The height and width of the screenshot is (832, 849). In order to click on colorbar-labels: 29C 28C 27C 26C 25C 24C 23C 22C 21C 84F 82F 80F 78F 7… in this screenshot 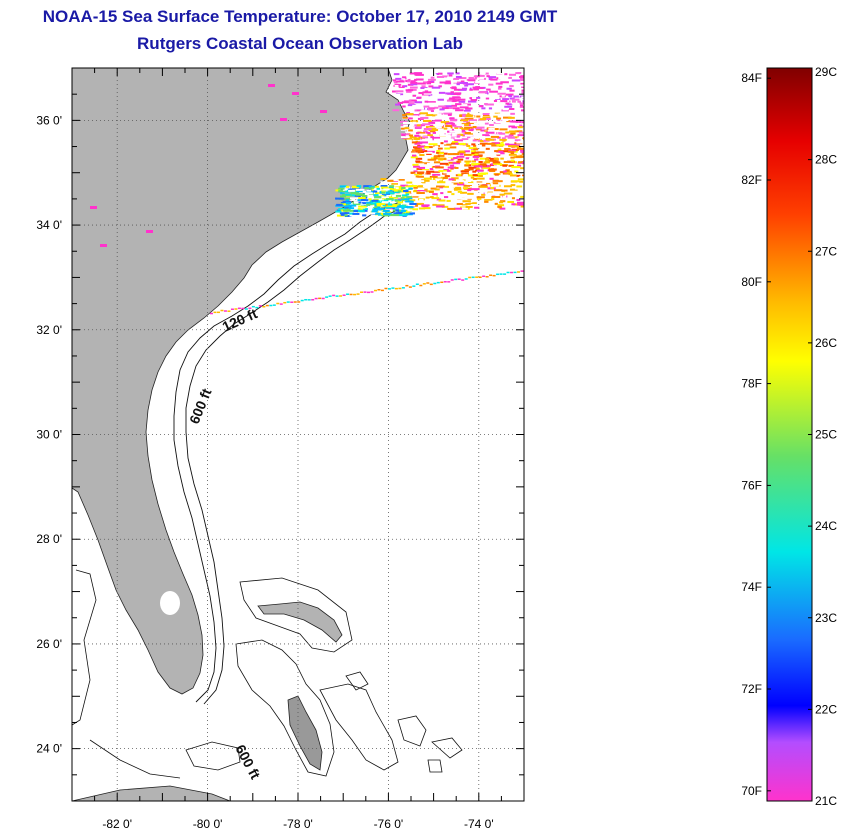, I will do `click(789, 436)`.